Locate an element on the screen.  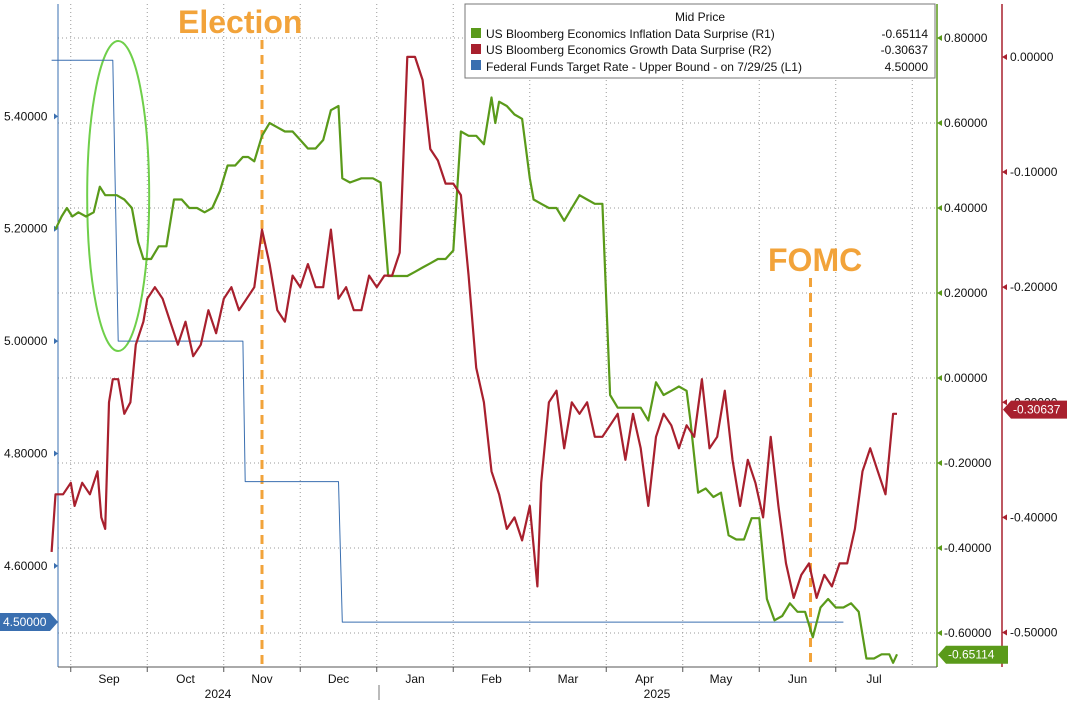
legend-value-inflation: -0.65114 is located at coordinates (905, 34).